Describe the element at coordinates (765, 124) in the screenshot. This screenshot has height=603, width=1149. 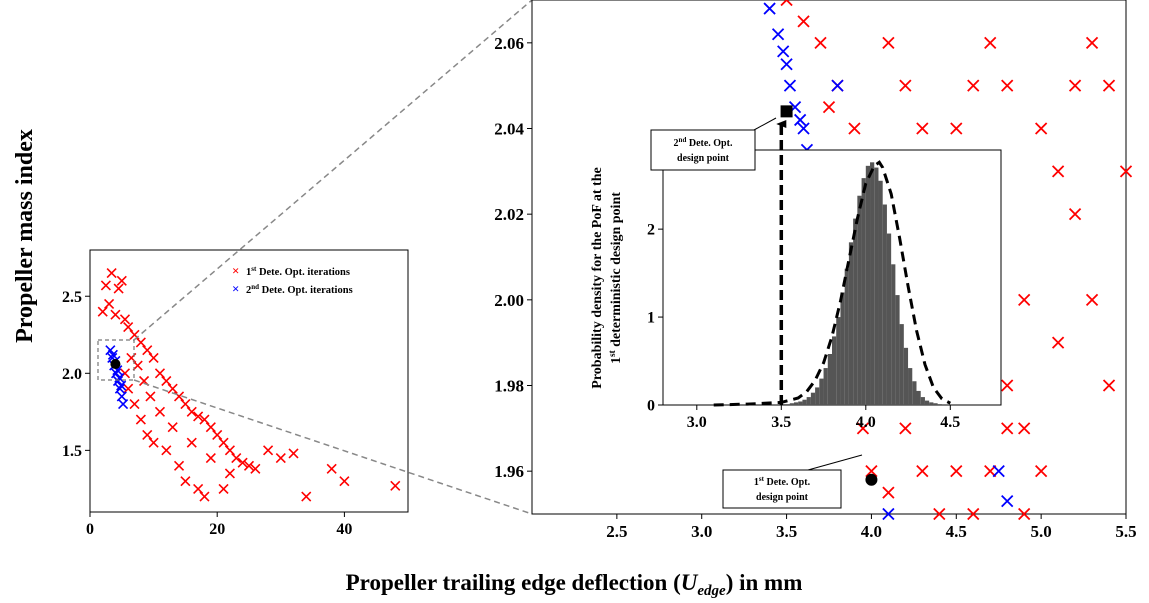
I see `callout-2nd-leader` at that location.